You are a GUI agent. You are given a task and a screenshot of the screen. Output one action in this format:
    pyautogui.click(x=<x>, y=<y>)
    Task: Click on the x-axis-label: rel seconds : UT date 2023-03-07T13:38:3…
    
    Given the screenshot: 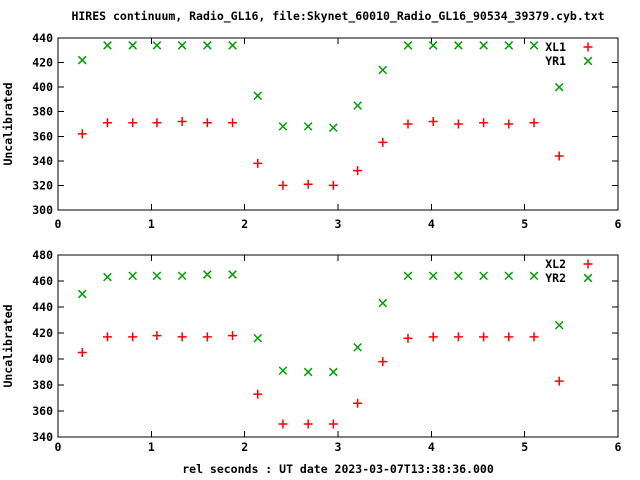 What is the action you would take?
    pyautogui.click(x=338, y=469)
    